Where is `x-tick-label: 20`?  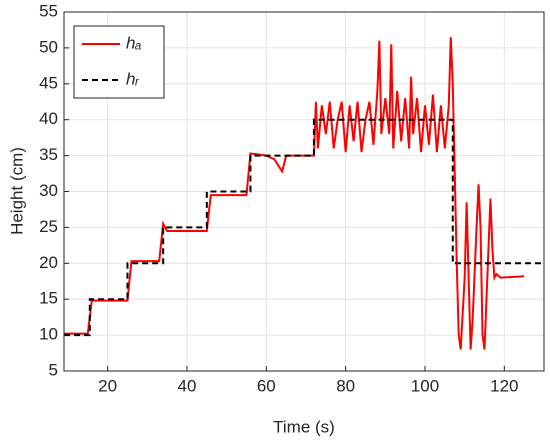 x-tick-label: 20 is located at coordinates (107, 385).